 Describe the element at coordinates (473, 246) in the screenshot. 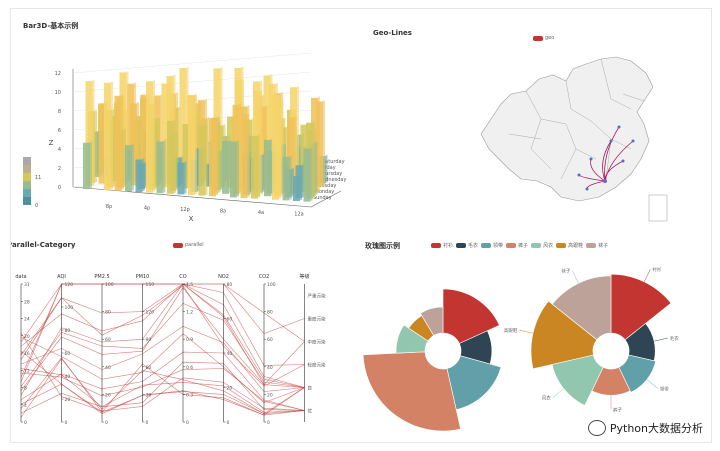

I see `rose-legend-label: 毛衣` at that location.